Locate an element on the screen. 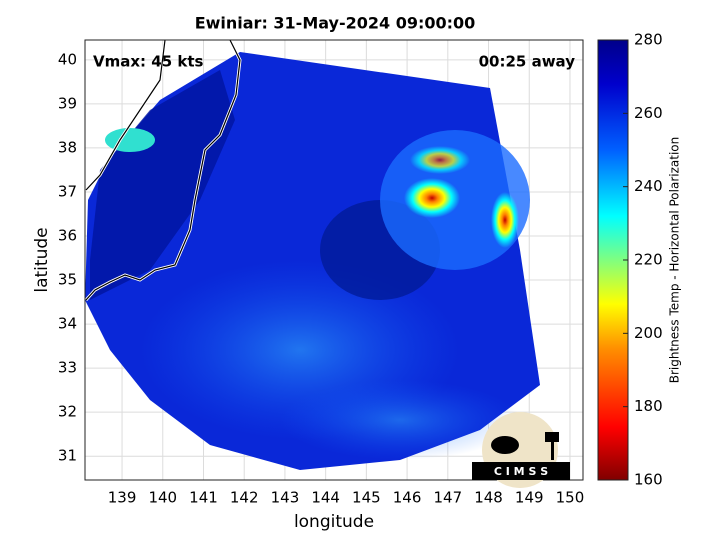 The height and width of the screenshot is (544, 720). colorbar-tick-label: 280 is located at coordinates (648, 40).